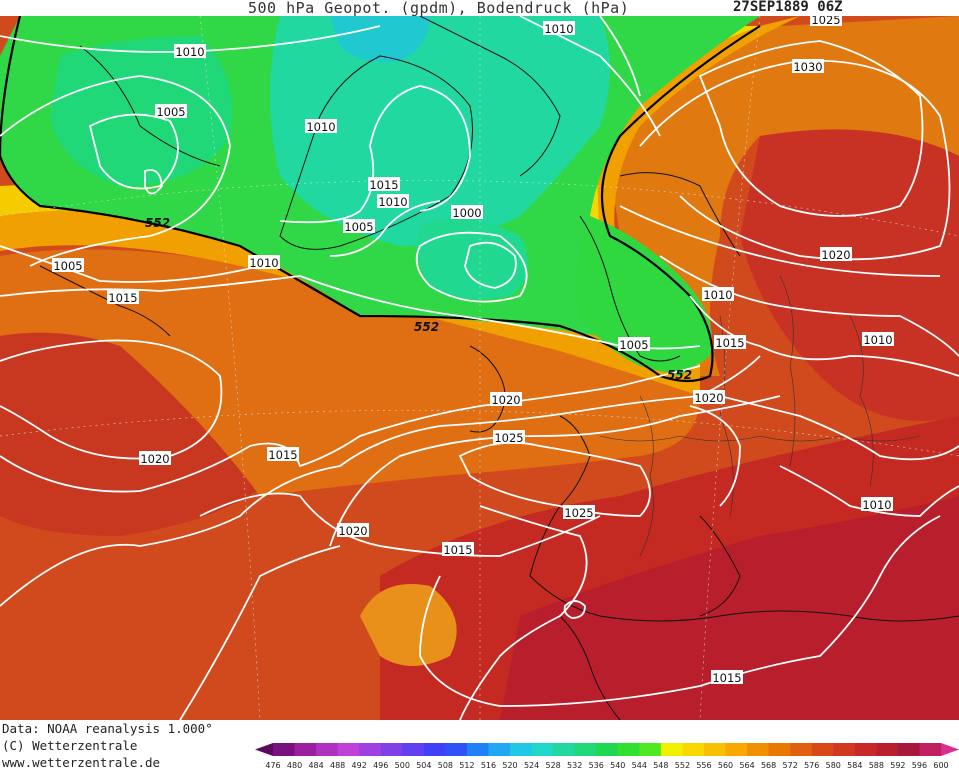 The width and height of the screenshot is (959, 770). I want to click on map-title: 500 hPa Geopot. (gpdm), Bodendruck (hPa), so click(439, 8).